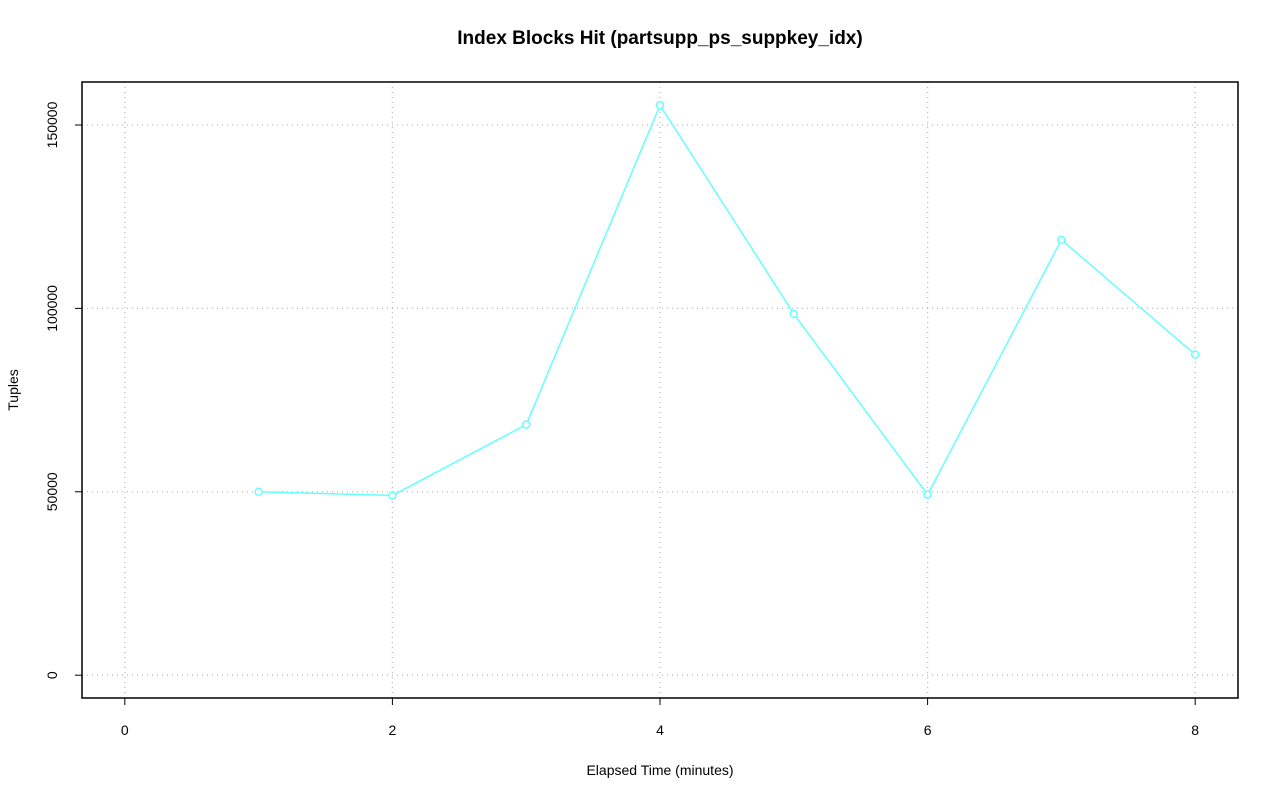 This screenshot has width=1280, height=801. Describe the element at coordinates (13, 390) in the screenshot. I see `y-axis-label: Tuples` at that location.